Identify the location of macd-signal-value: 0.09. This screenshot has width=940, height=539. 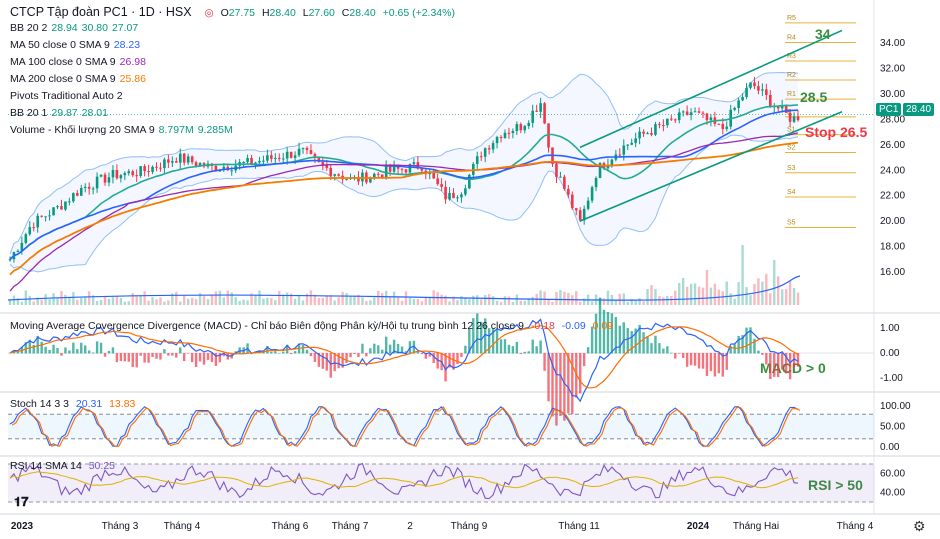
(603, 326).